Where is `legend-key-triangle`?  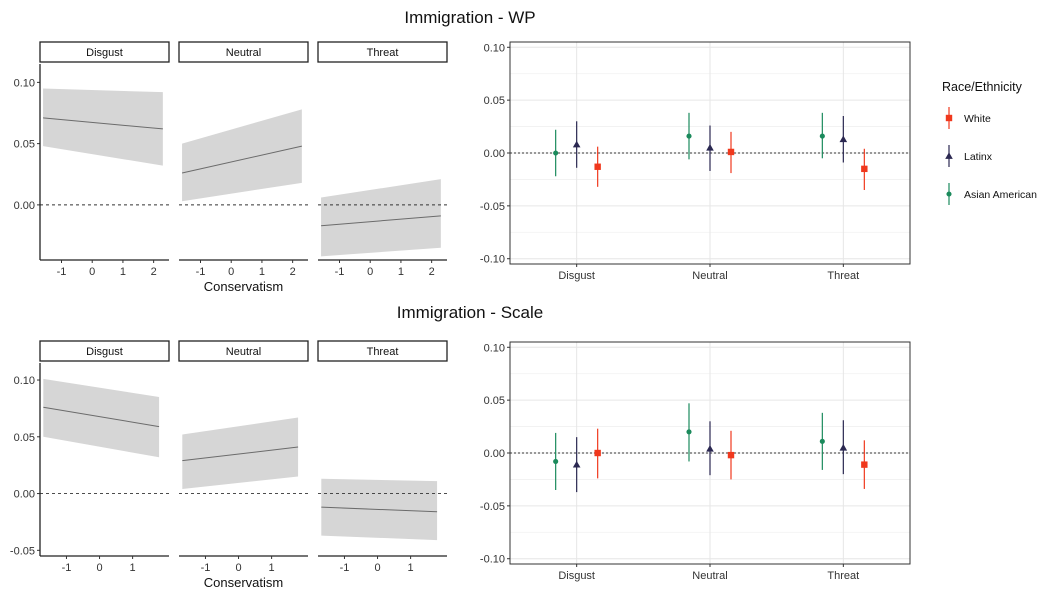 legend-key-triangle is located at coordinates (949, 155).